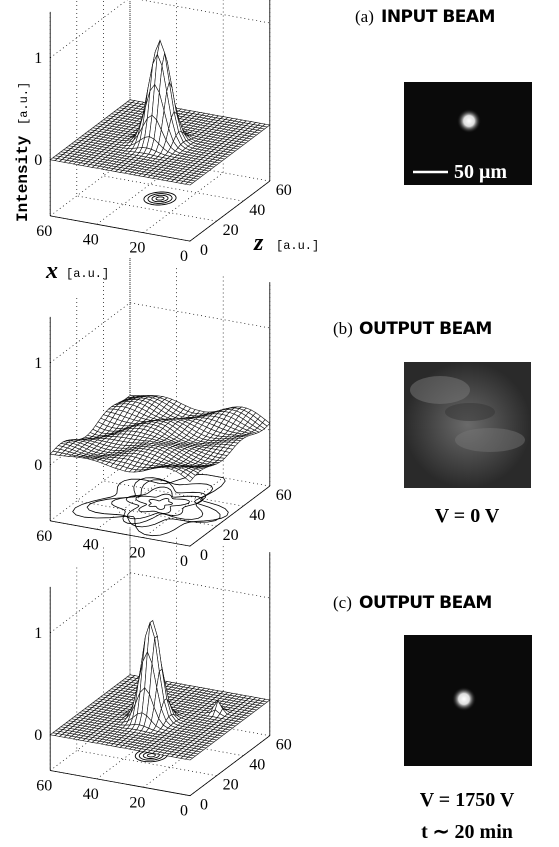  Describe the element at coordinates (467, 800) in the screenshot. I see `caption: V = 1750 V` at that location.